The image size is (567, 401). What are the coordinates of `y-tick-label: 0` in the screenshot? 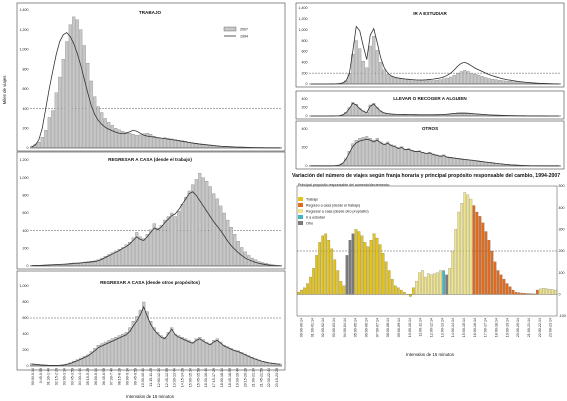 It's located at (307, 166).